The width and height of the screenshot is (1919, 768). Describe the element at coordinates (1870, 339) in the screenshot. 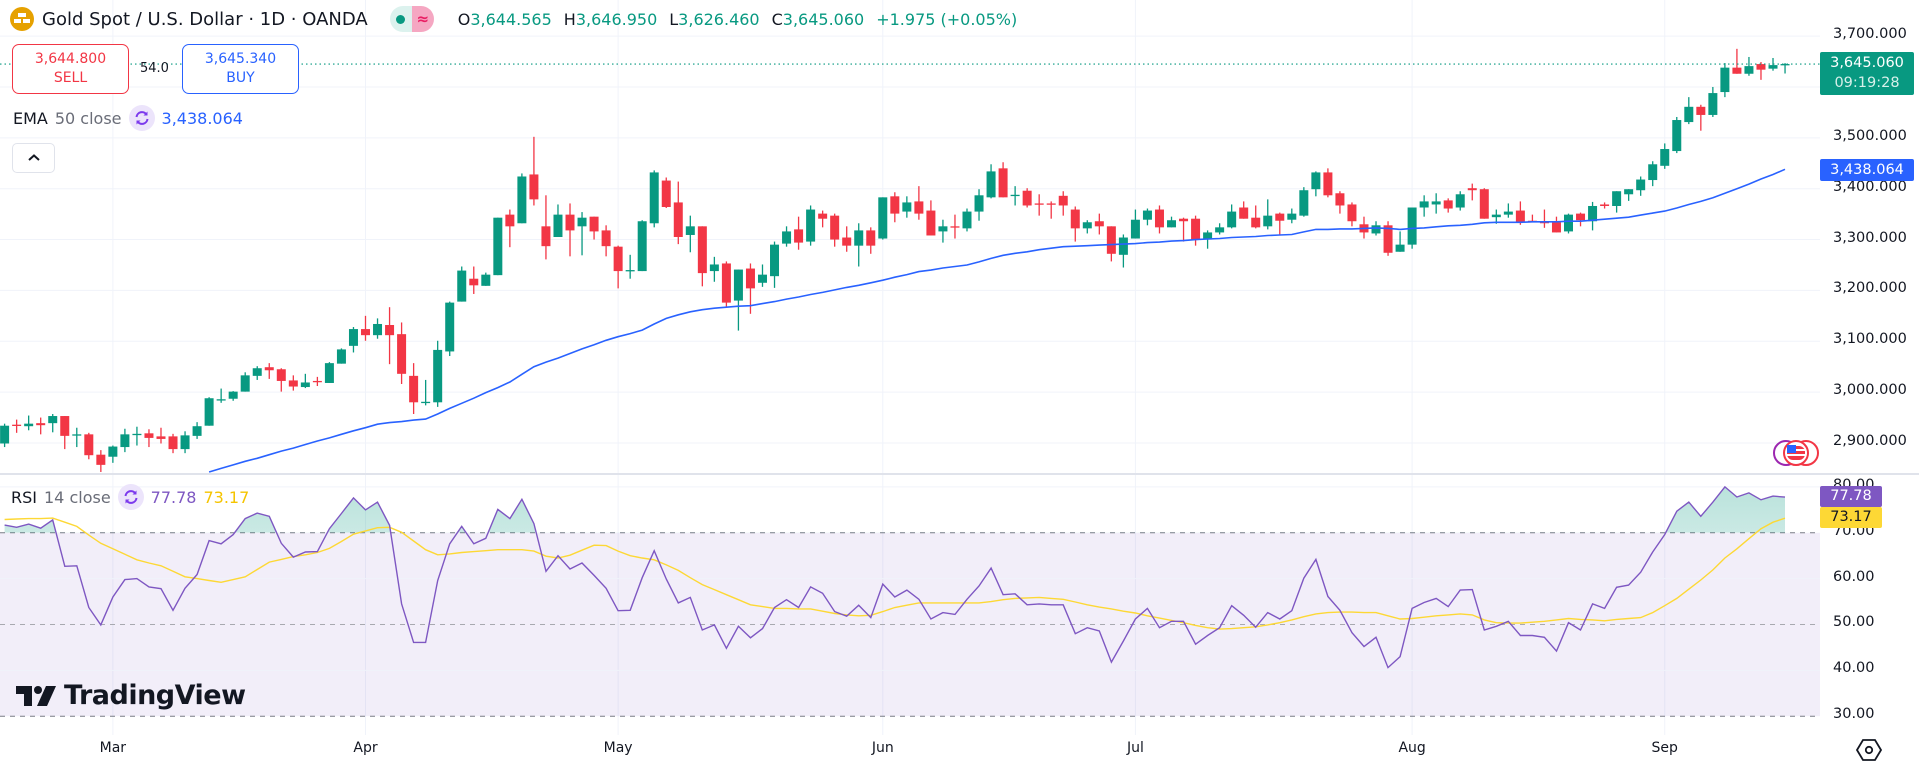

I see `price-tick-label: 3,100.000` at that location.